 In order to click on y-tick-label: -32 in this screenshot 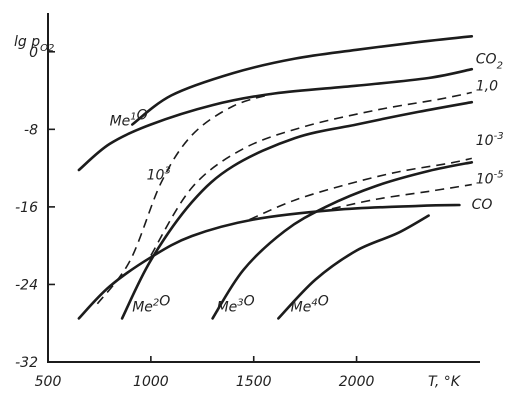, I will do `click(26, 363)`.